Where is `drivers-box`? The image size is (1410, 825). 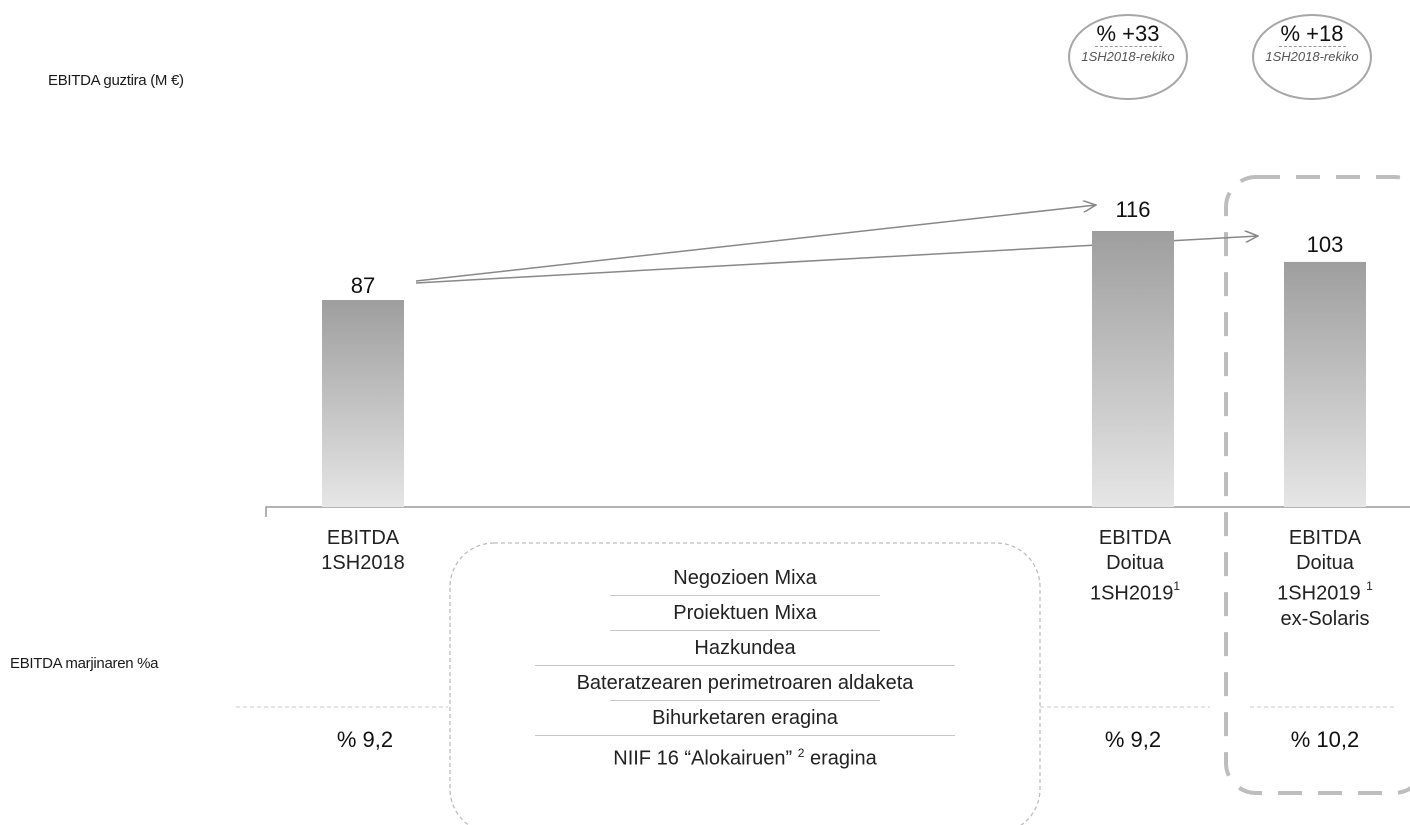 drivers-box is located at coordinates (745, 683).